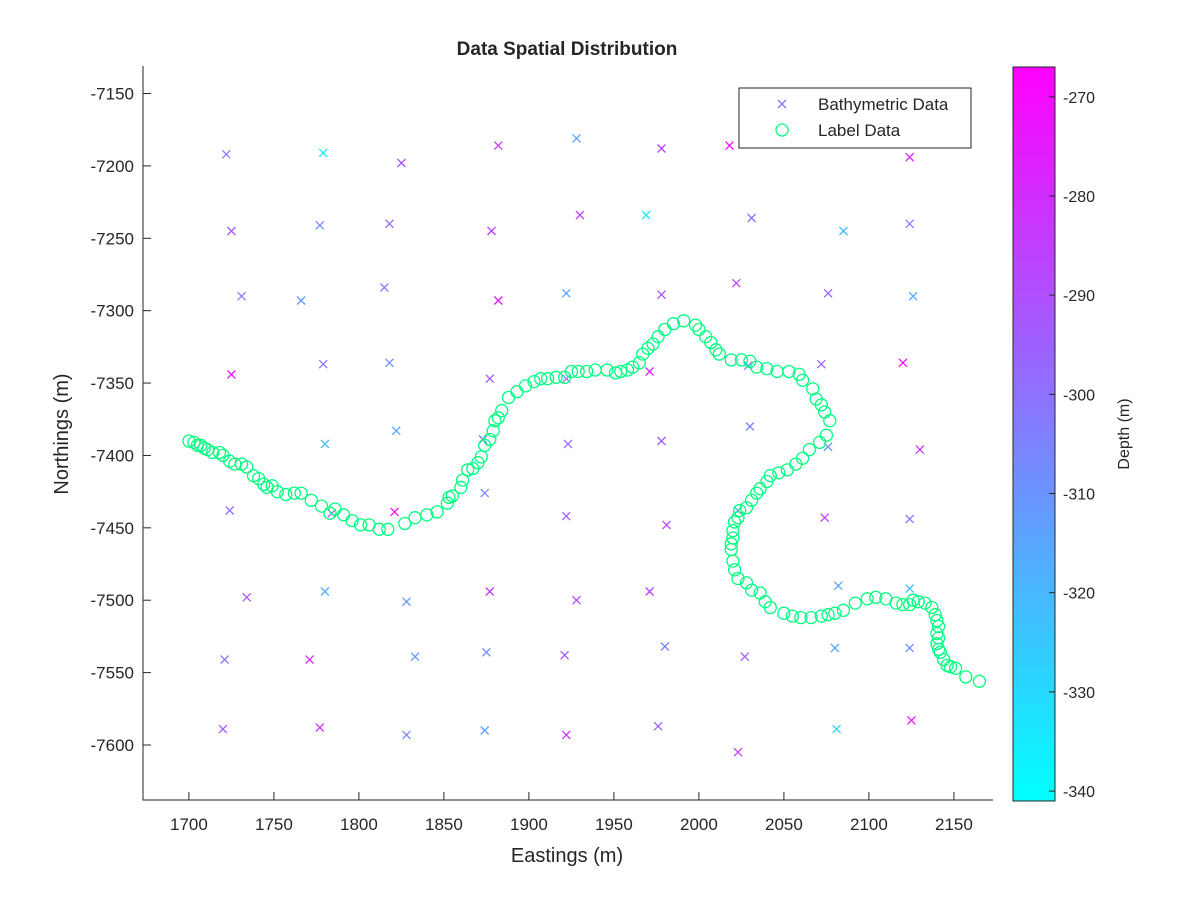 This screenshot has width=1200, height=900. Describe the element at coordinates (112, 383) in the screenshot. I see `y-tick-label: -7350` at that location.